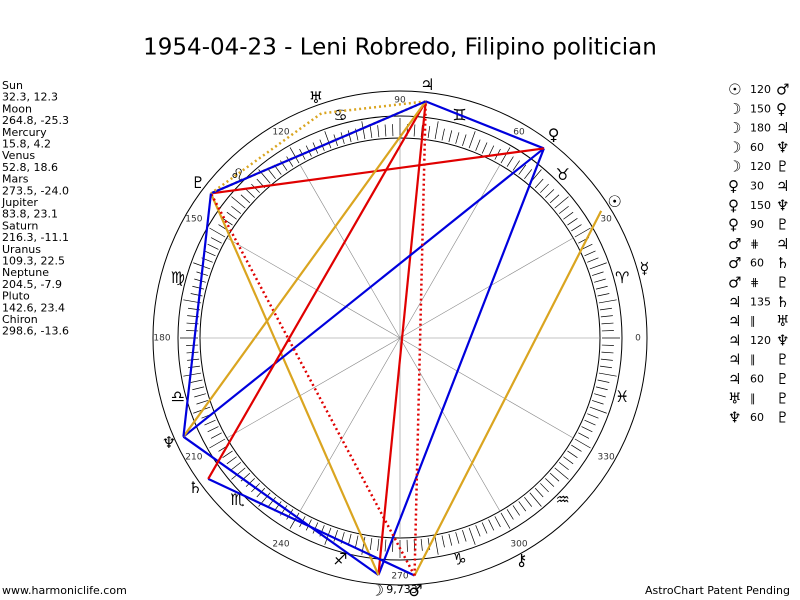 The image size is (800, 600). What do you see at coordinates (340, 559) in the screenshot?
I see `sign-glyph: ♐` at bounding box center [340, 559].